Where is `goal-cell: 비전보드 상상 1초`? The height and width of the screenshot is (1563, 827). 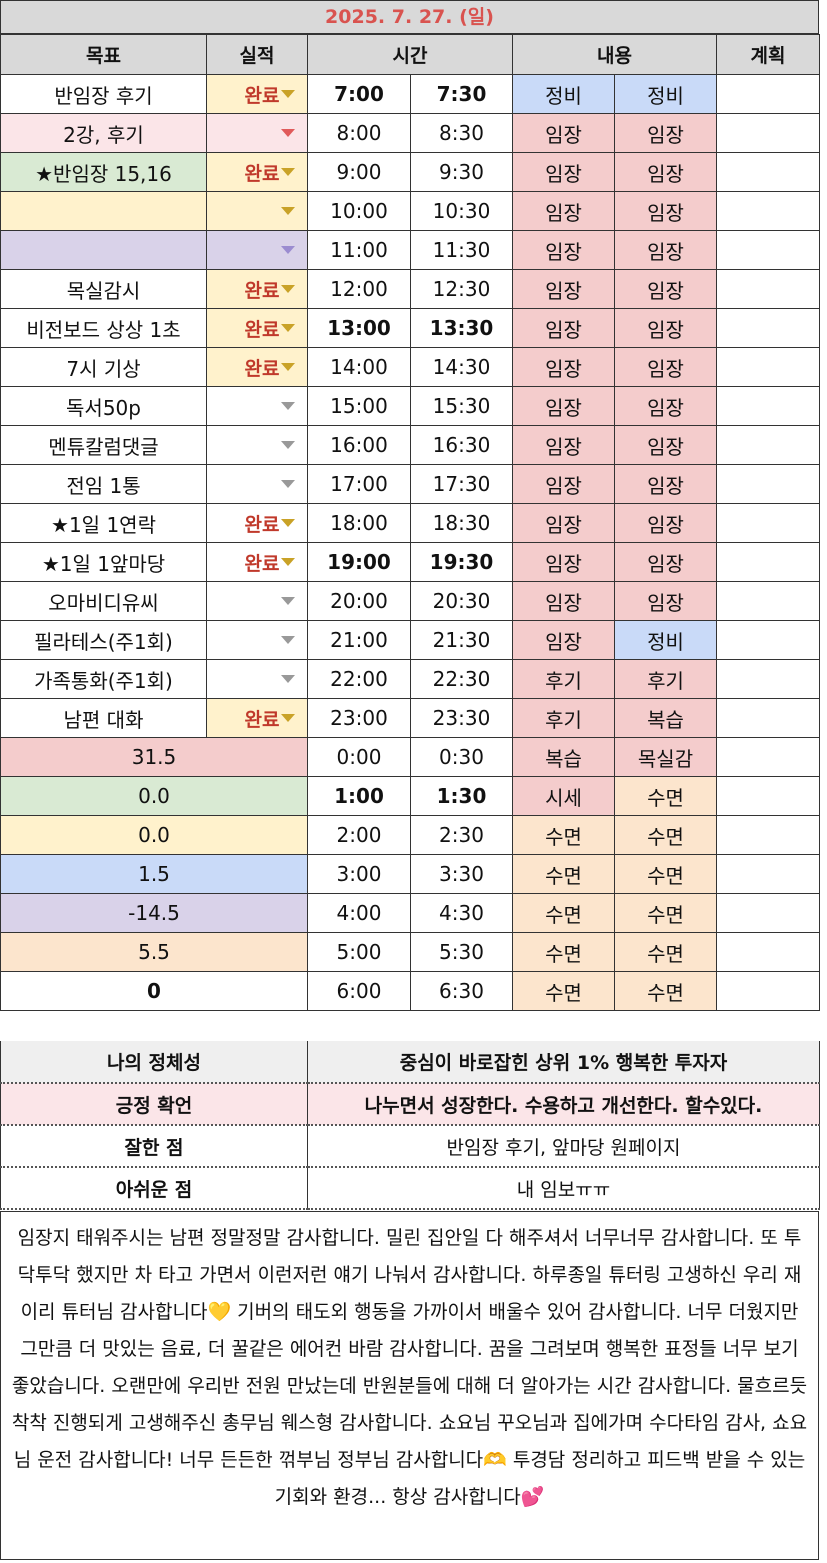 goal-cell: 비전보드 상상 1초 is located at coordinates (103, 328).